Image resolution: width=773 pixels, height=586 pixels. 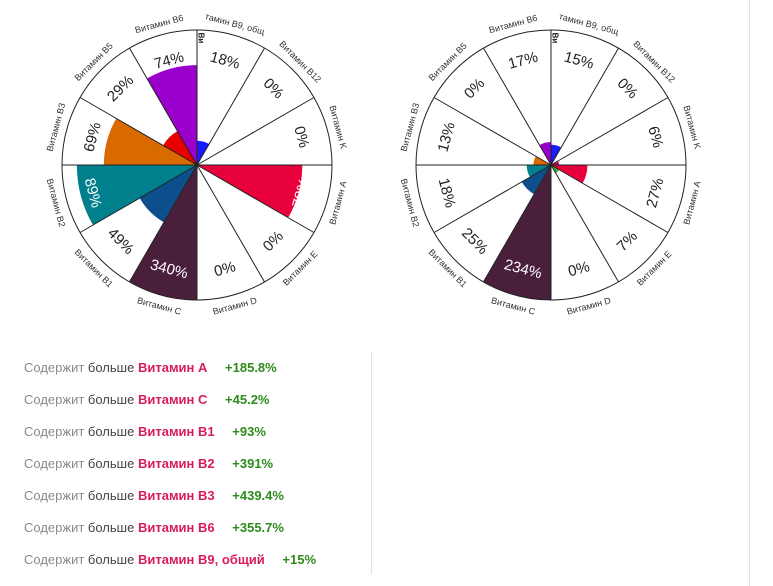 What do you see at coordinates (194, 408) in the screenshot?
I see `compare-row: Содержит больше Витамин C +45.2%` at bounding box center [194, 408].